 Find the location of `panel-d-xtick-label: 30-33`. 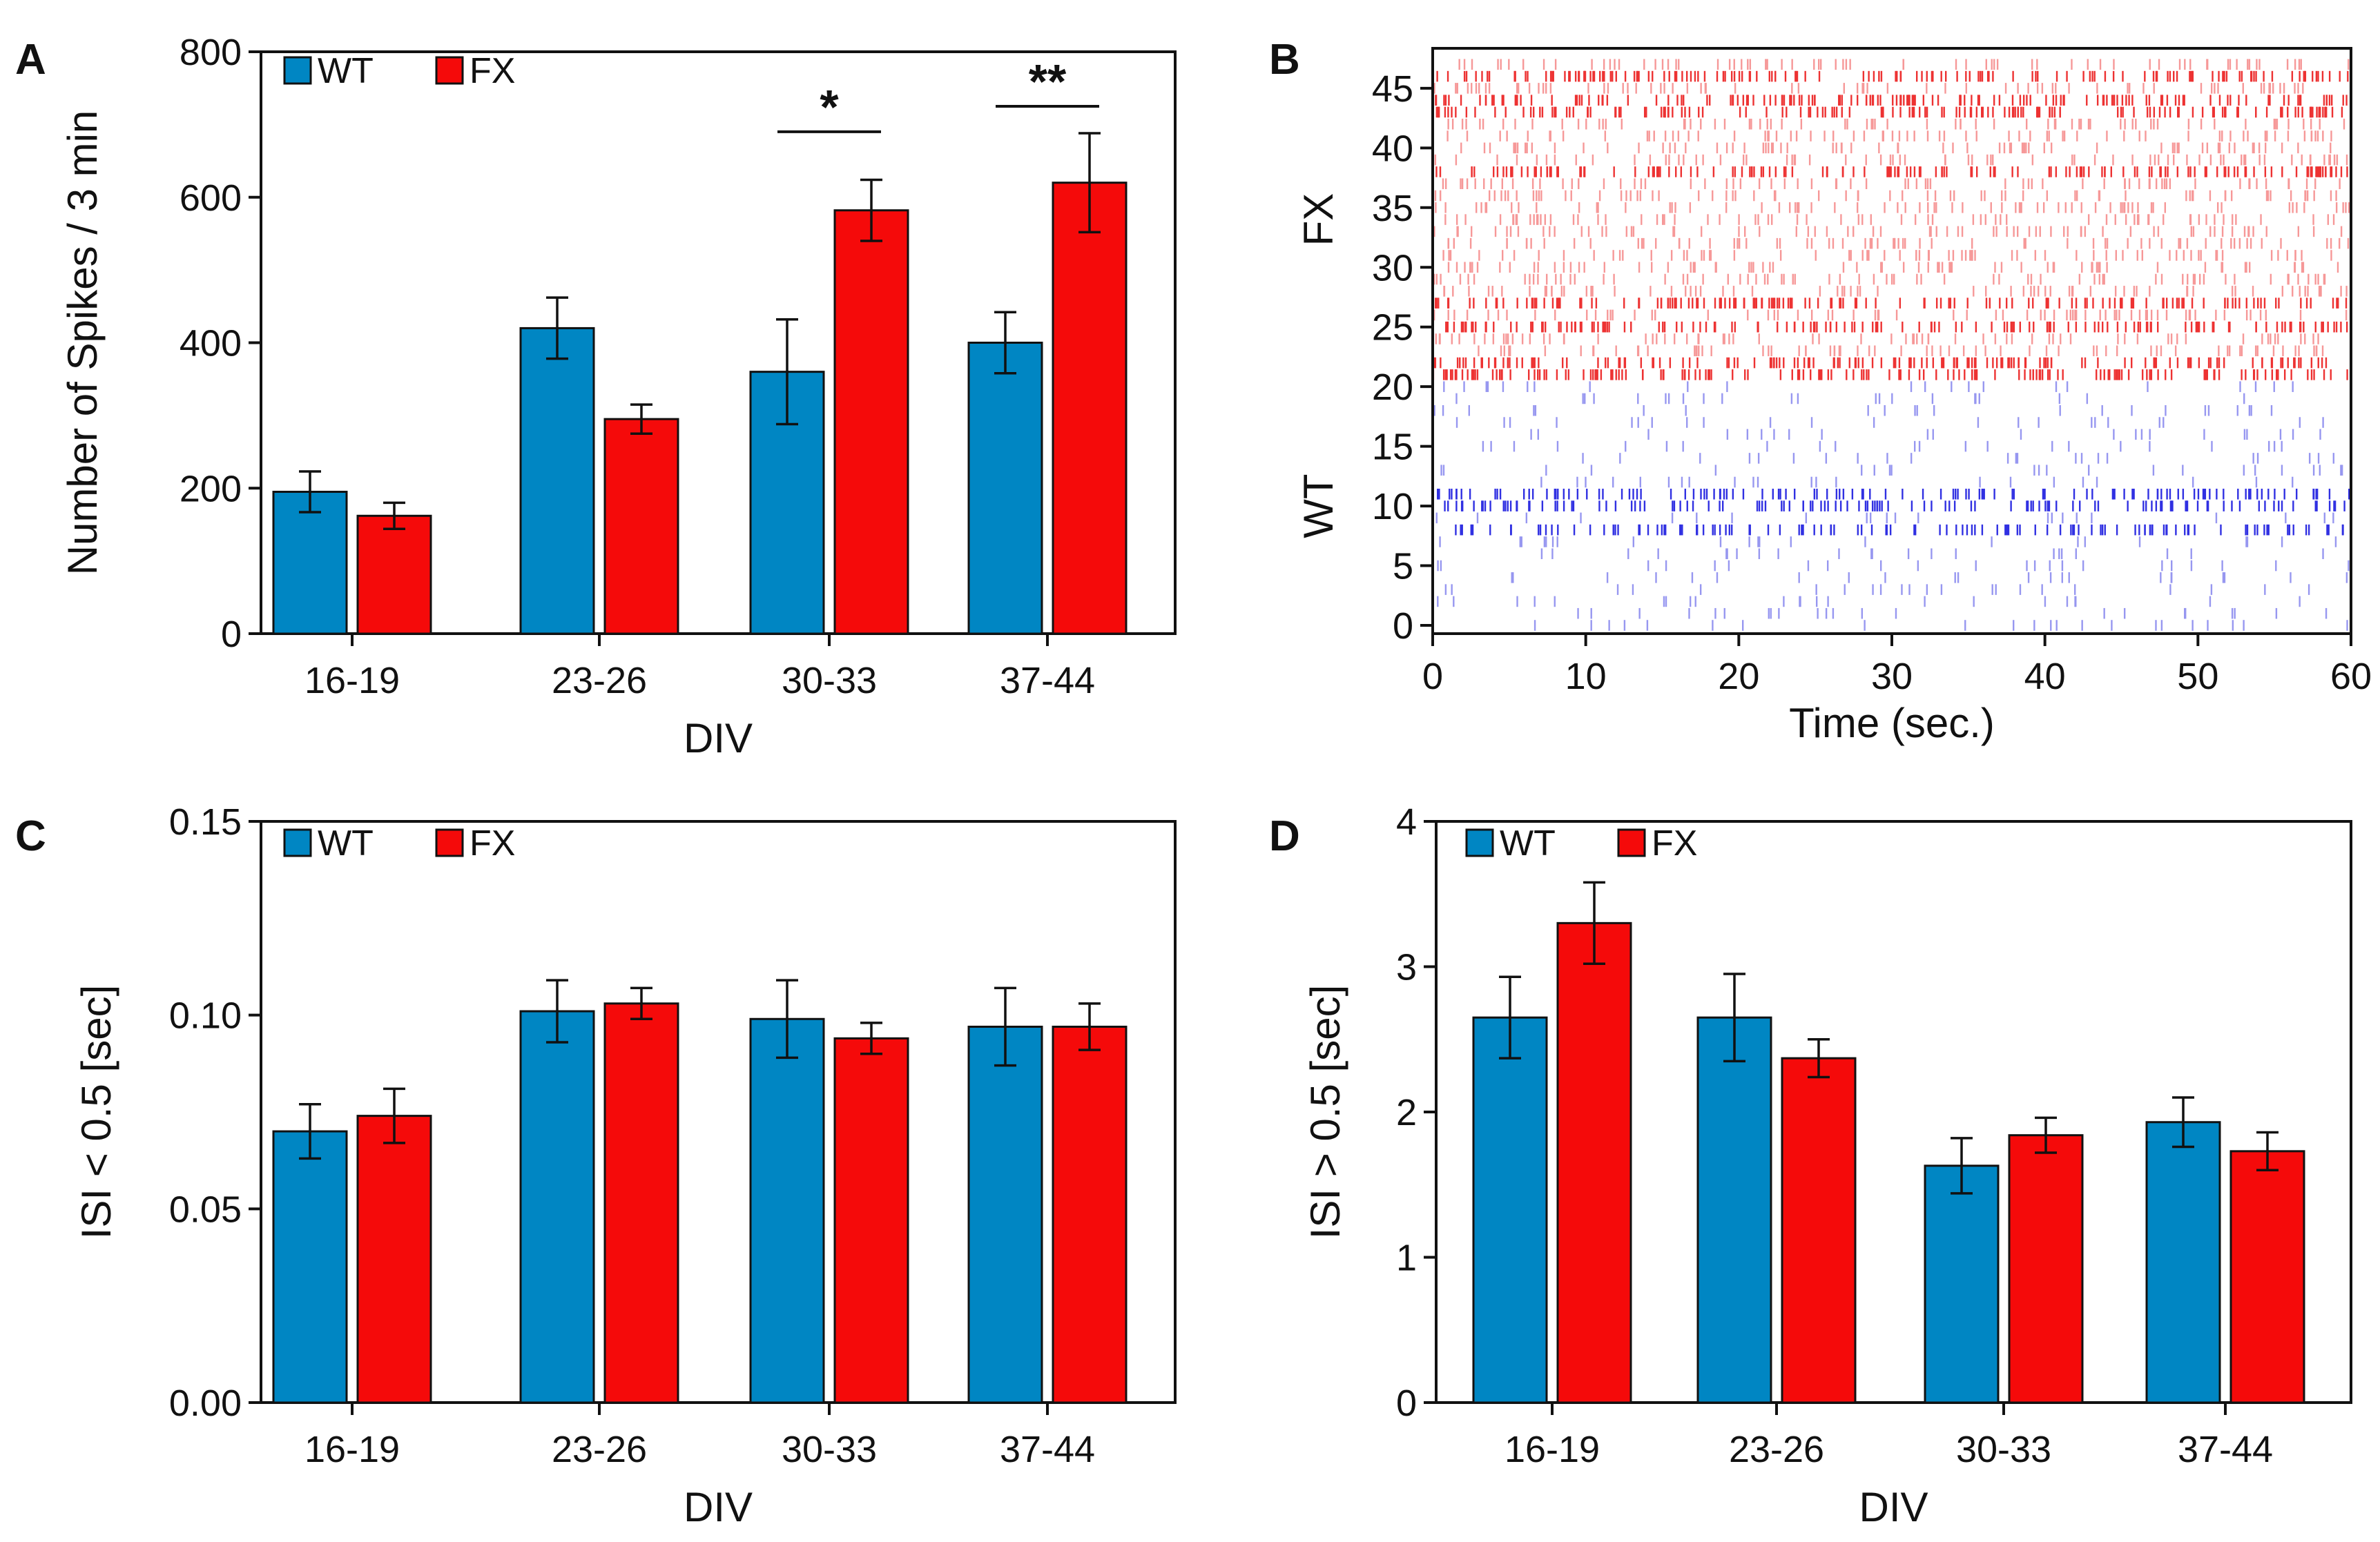

panel-d-xtick-label: 30-33 is located at coordinates (2003, 1449).